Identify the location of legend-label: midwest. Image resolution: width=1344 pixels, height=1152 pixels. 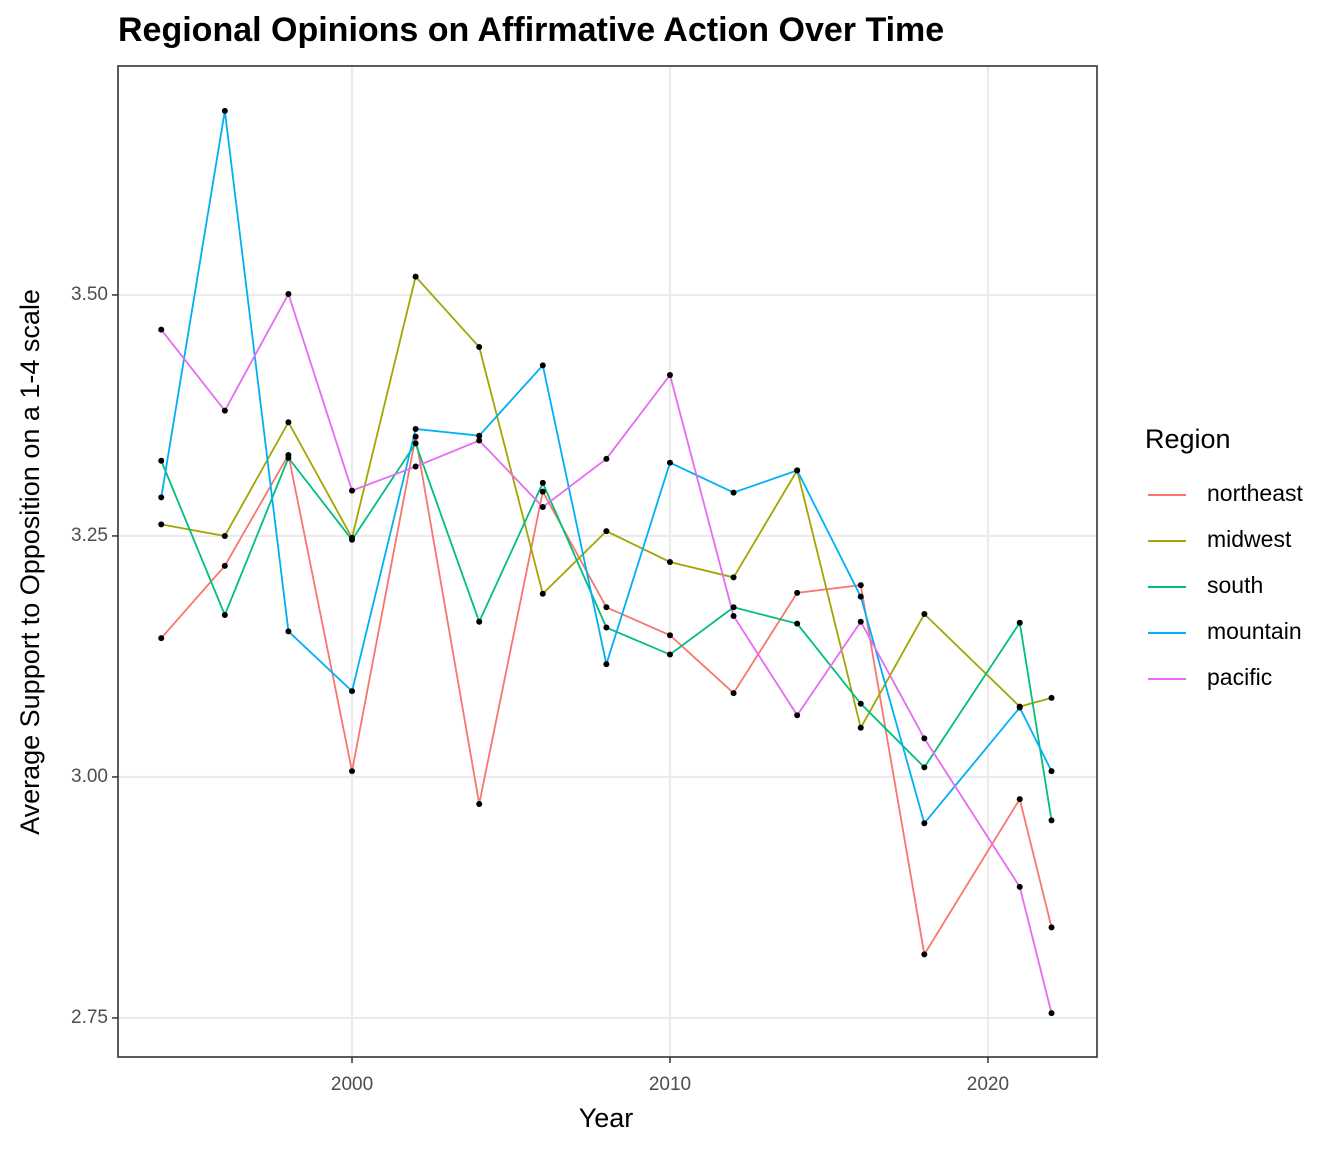
(1249, 539).